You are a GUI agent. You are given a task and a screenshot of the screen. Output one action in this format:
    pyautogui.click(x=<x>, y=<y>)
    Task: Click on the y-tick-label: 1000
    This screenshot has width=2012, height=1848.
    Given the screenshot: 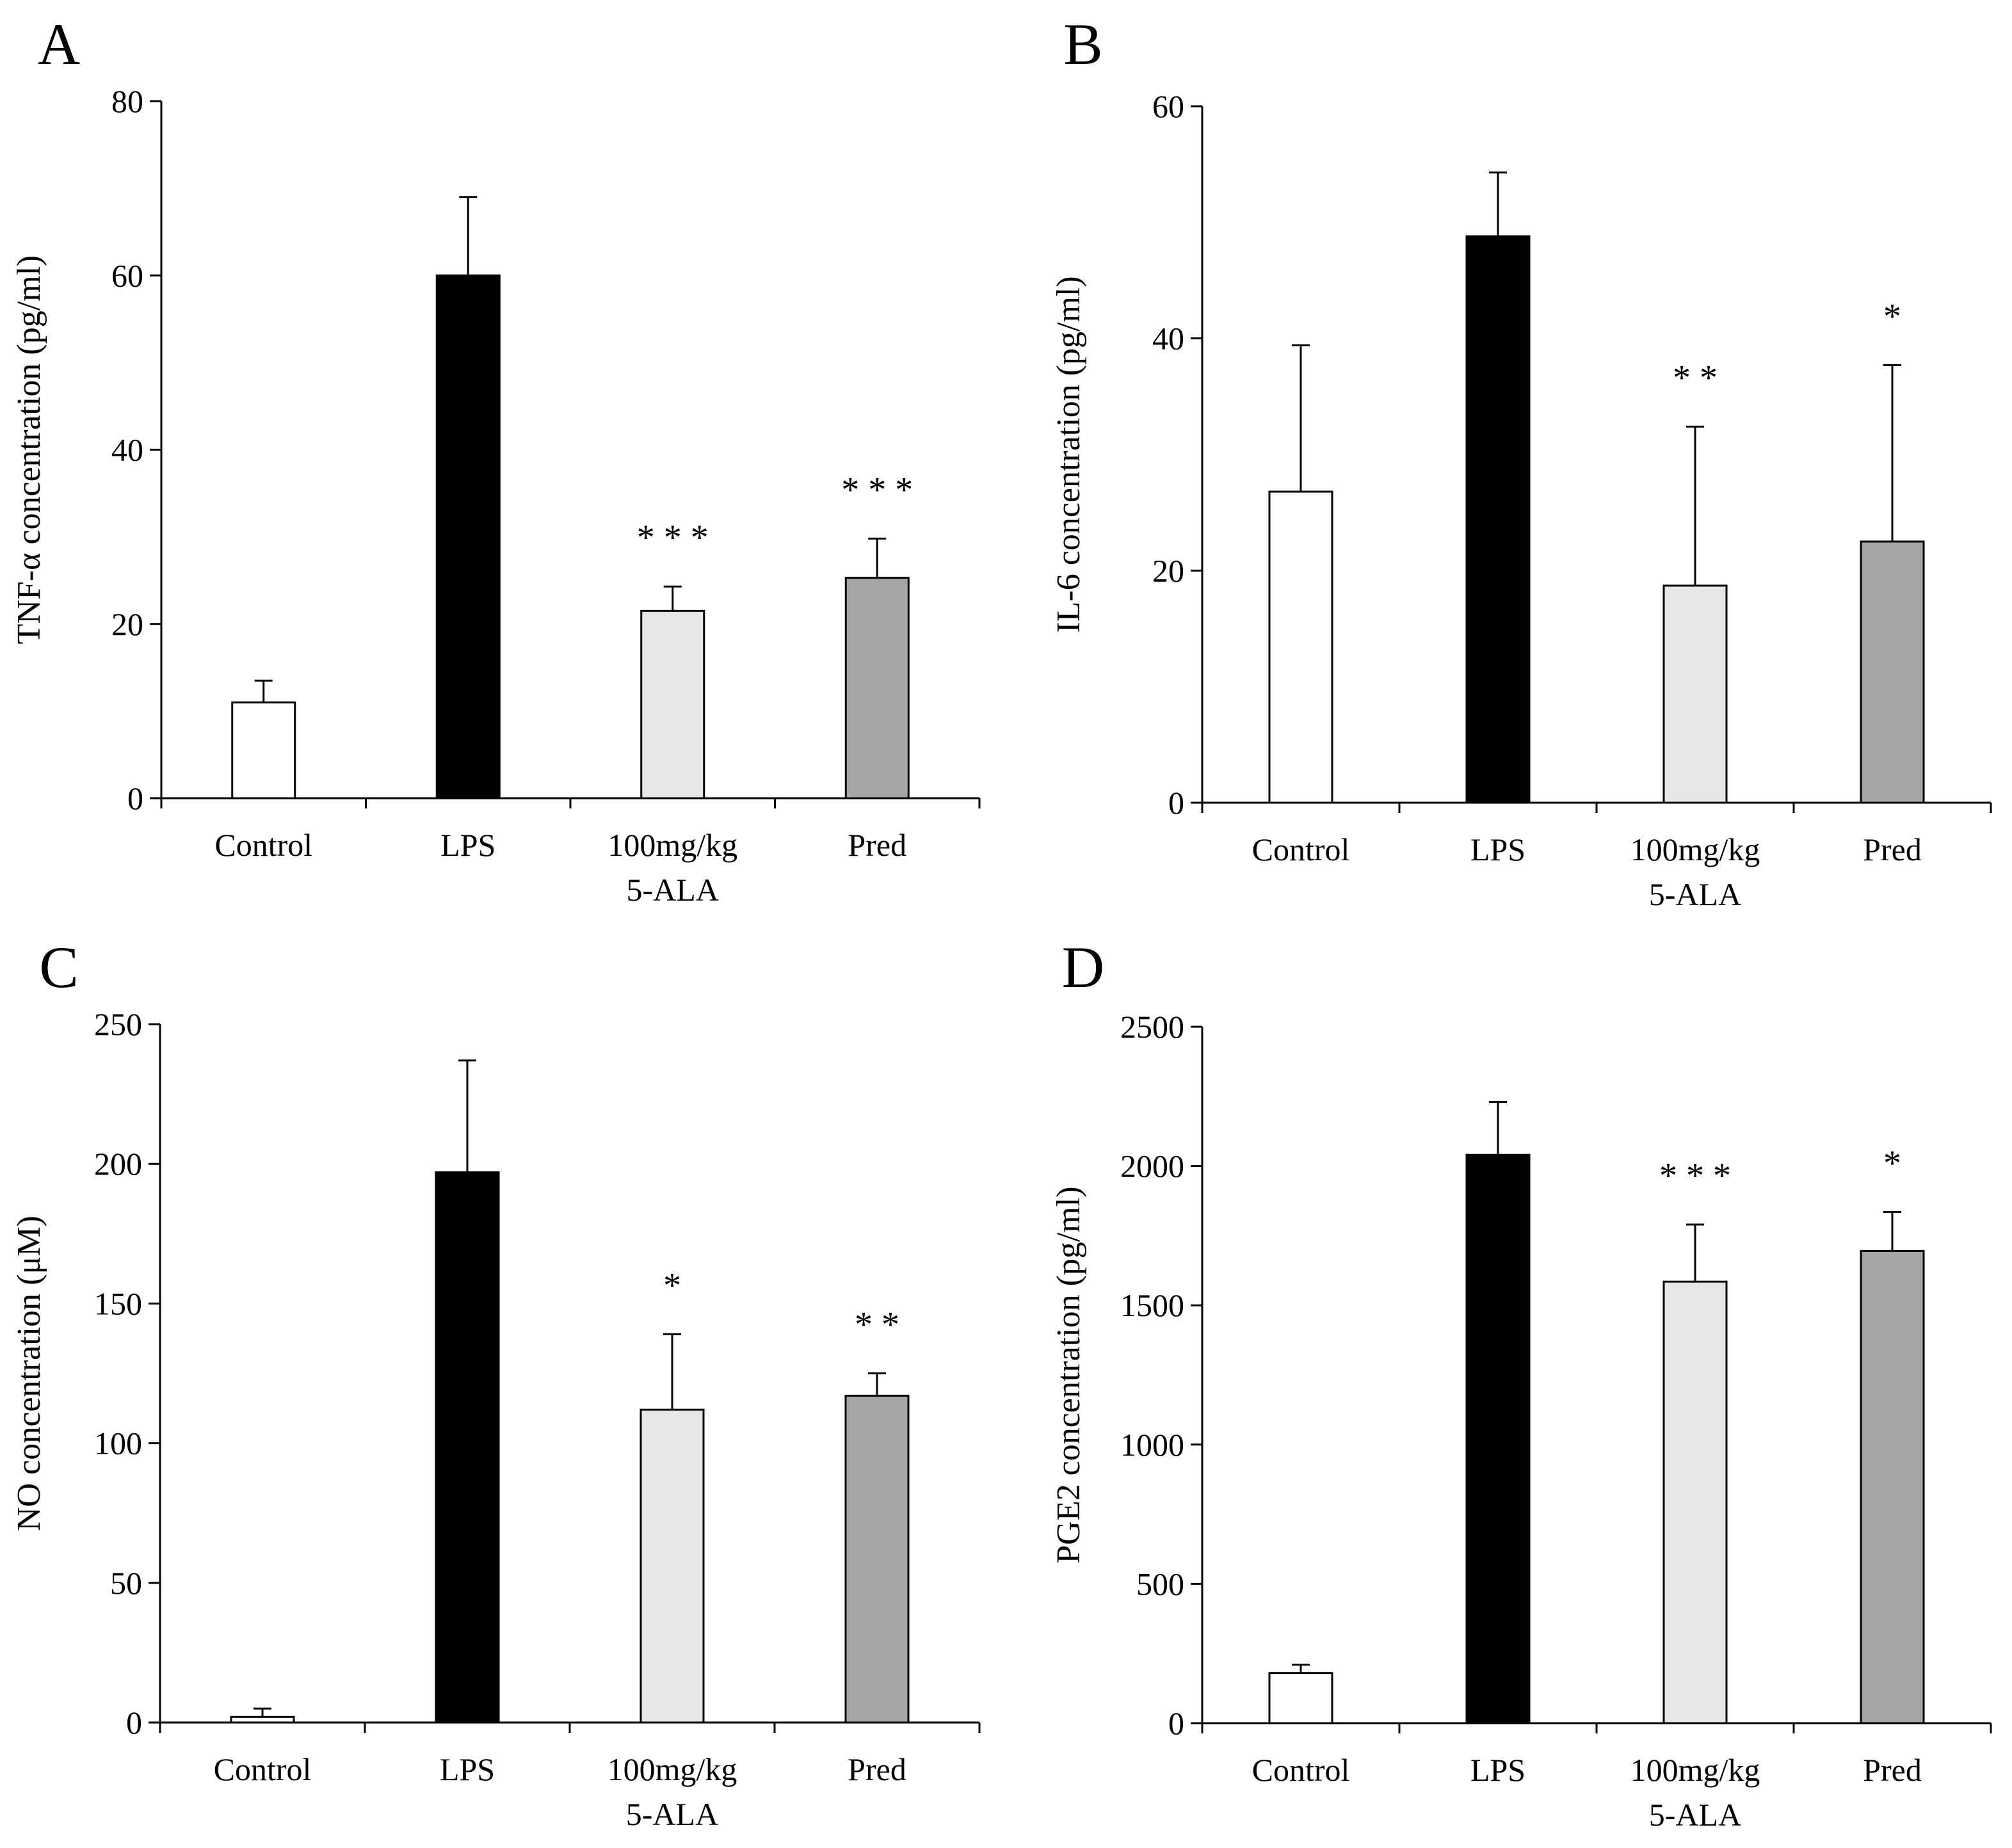 What is the action you would take?
    pyautogui.click(x=1152, y=1445)
    